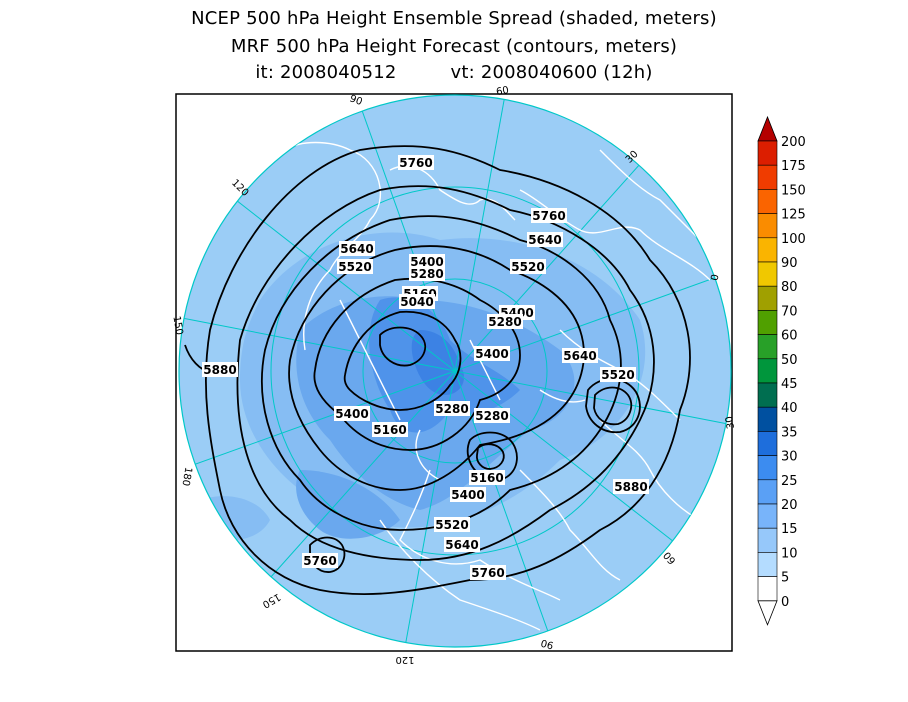 This screenshot has width=908, height=702. I want to click on longitude-label: 30, so click(730, 422).